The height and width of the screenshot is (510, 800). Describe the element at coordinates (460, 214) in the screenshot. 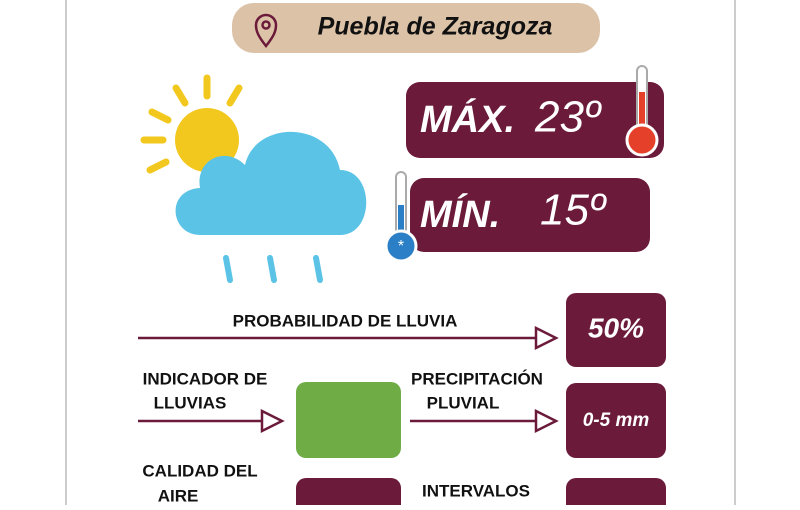

I see `min-label: MÍN.` at that location.